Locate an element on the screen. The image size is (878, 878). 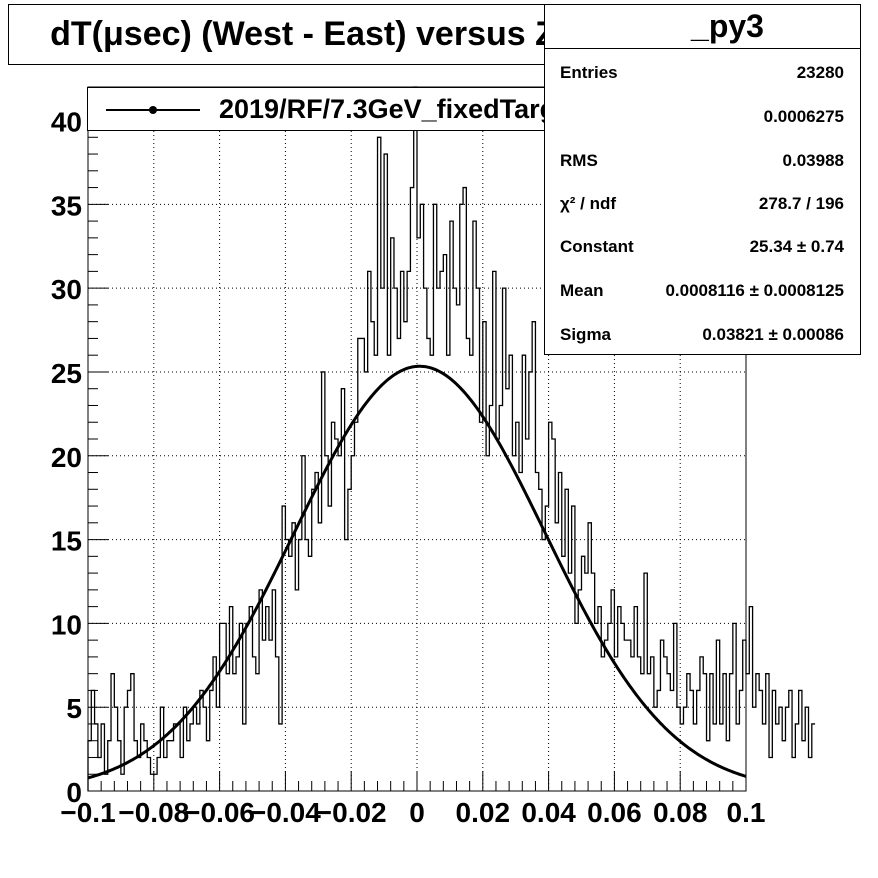
x-tick-label: 0.06 is located at coordinates (614, 812).